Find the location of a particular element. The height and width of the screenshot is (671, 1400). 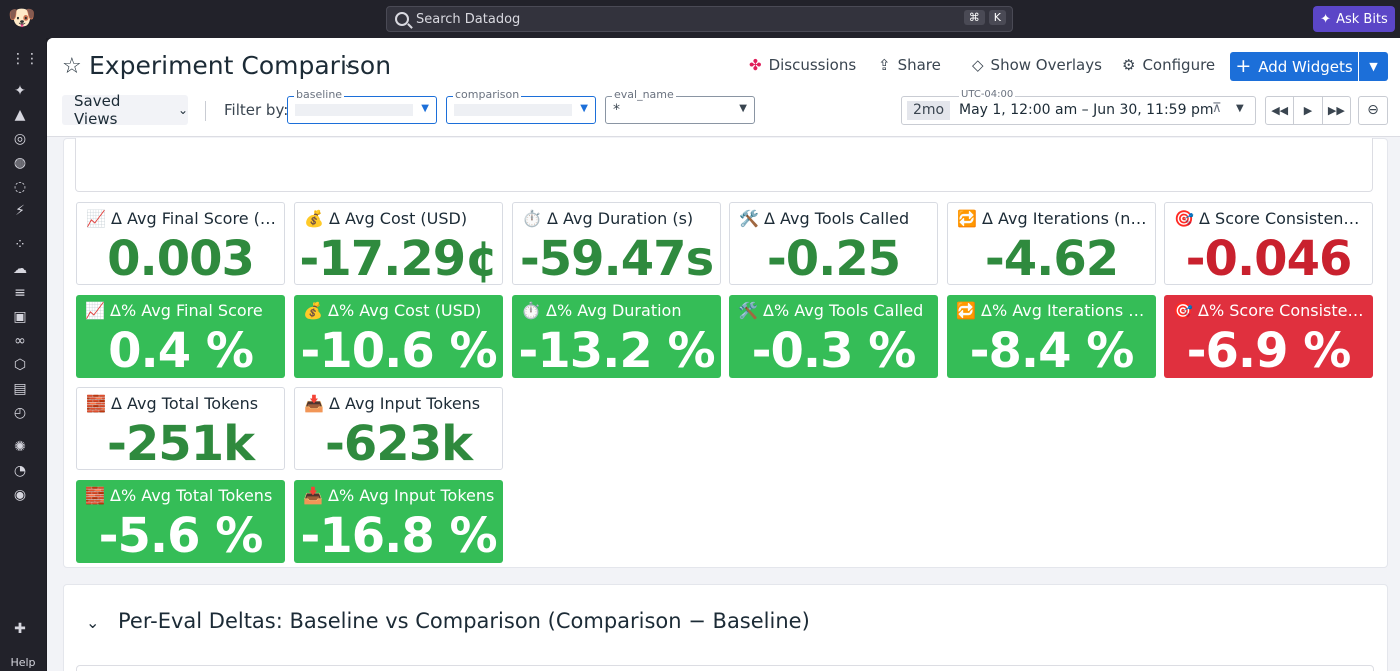

lightning-icon: ⚡ is located at coordinates (20, 211).